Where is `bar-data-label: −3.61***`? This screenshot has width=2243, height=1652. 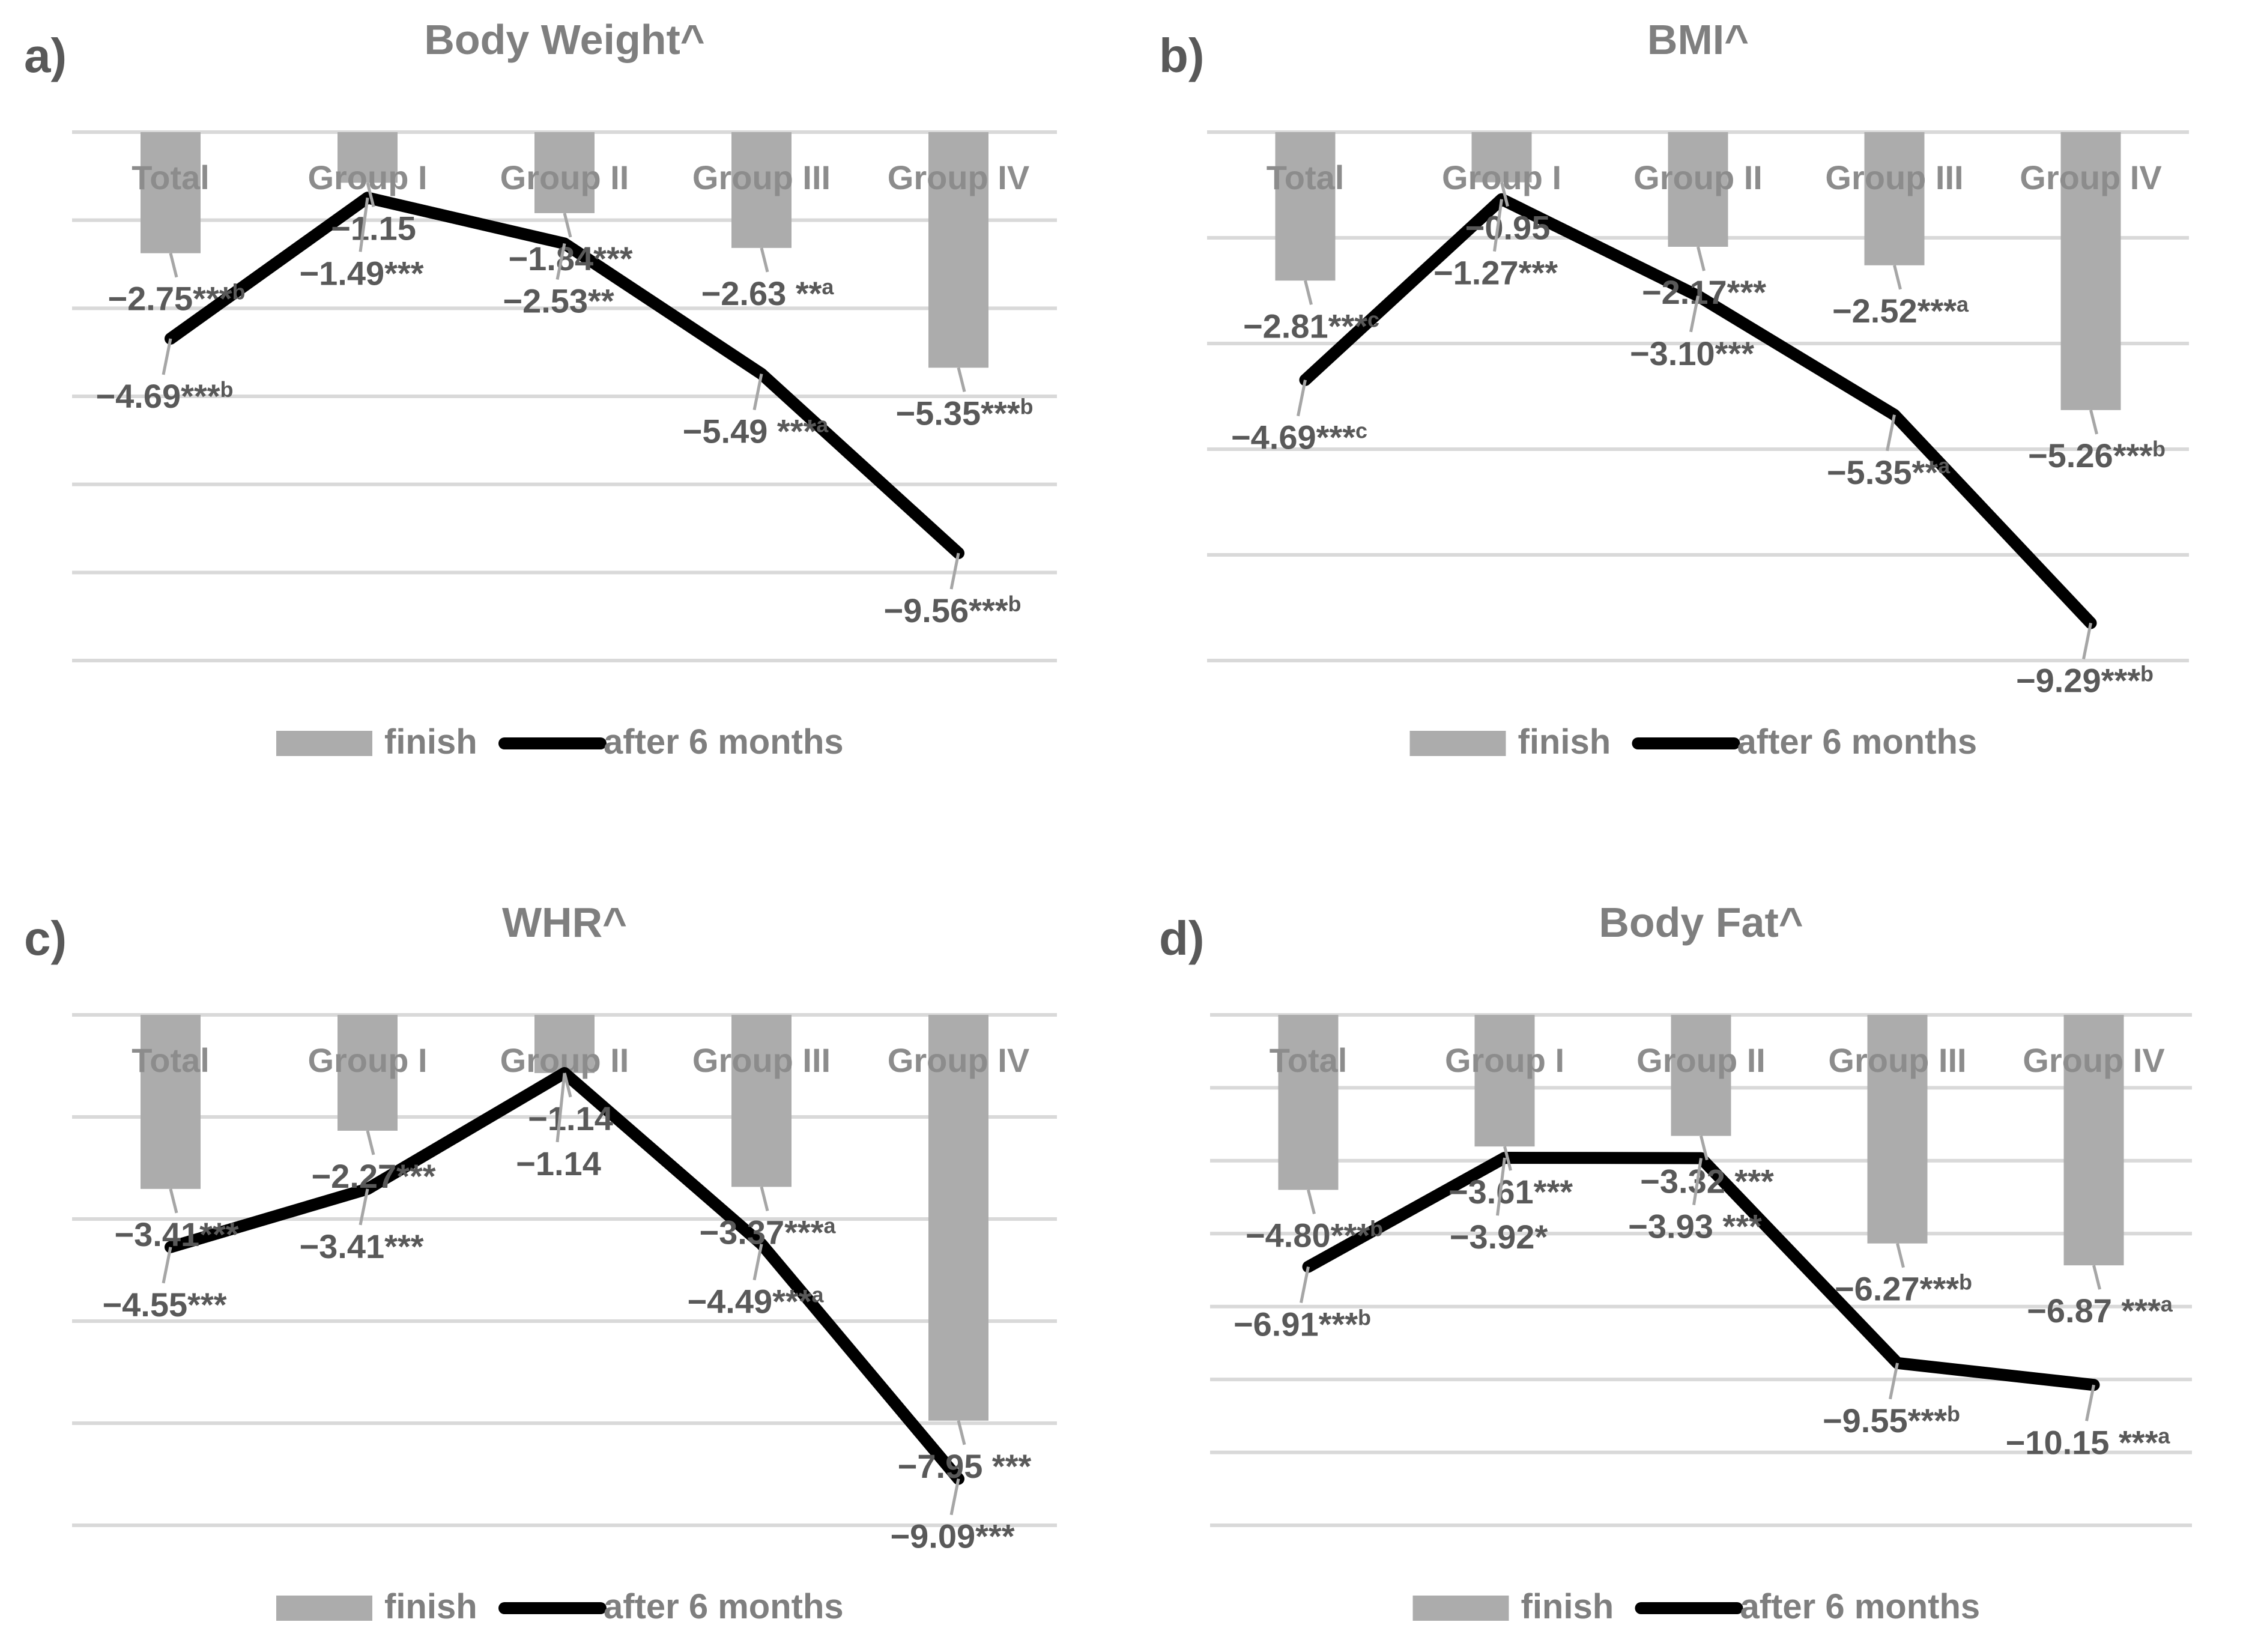 bar-data-label: −3.61*** is located at coordinates (1510, 1192).